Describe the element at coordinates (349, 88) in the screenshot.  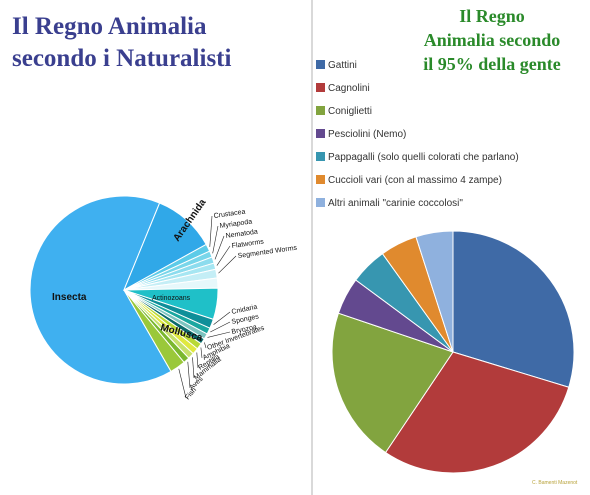
I see `legend-label-cagnolini: Cagnolini` at that location.